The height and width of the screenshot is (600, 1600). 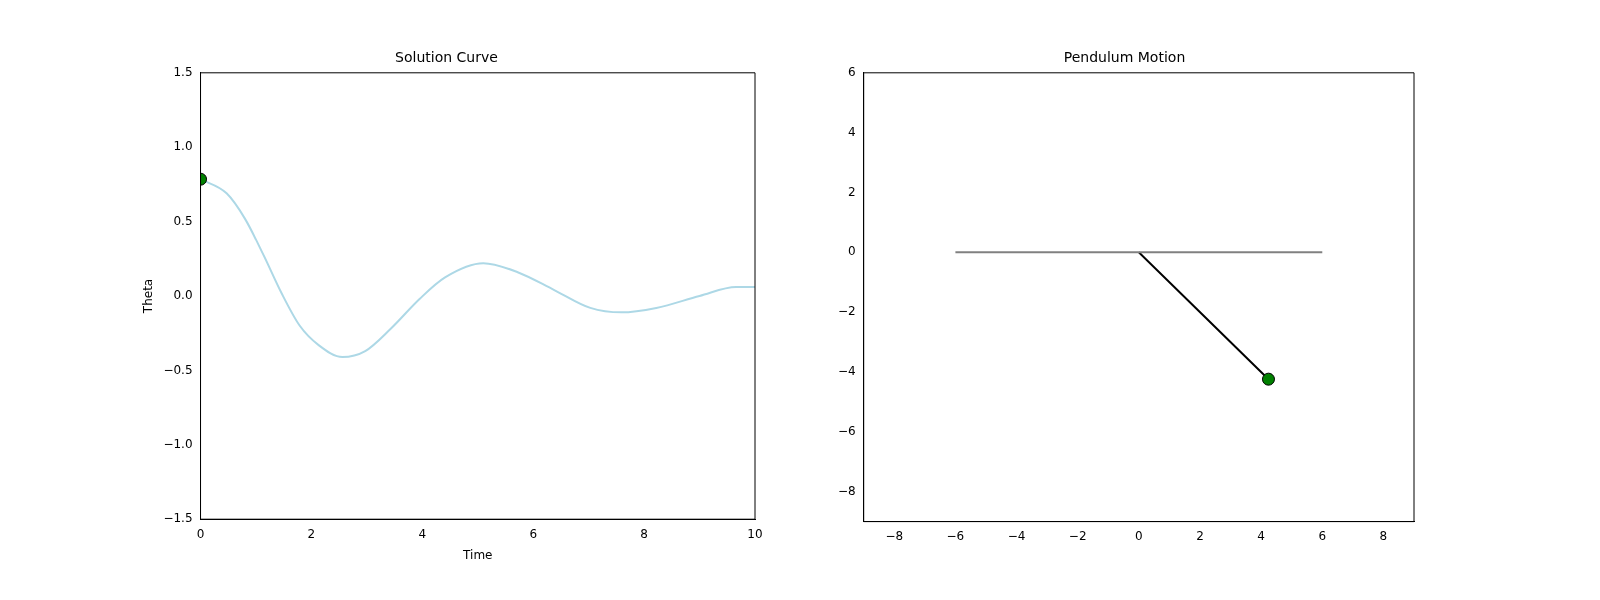 I want to click on x-tick-label: −4, so click(x=1016, y=535).